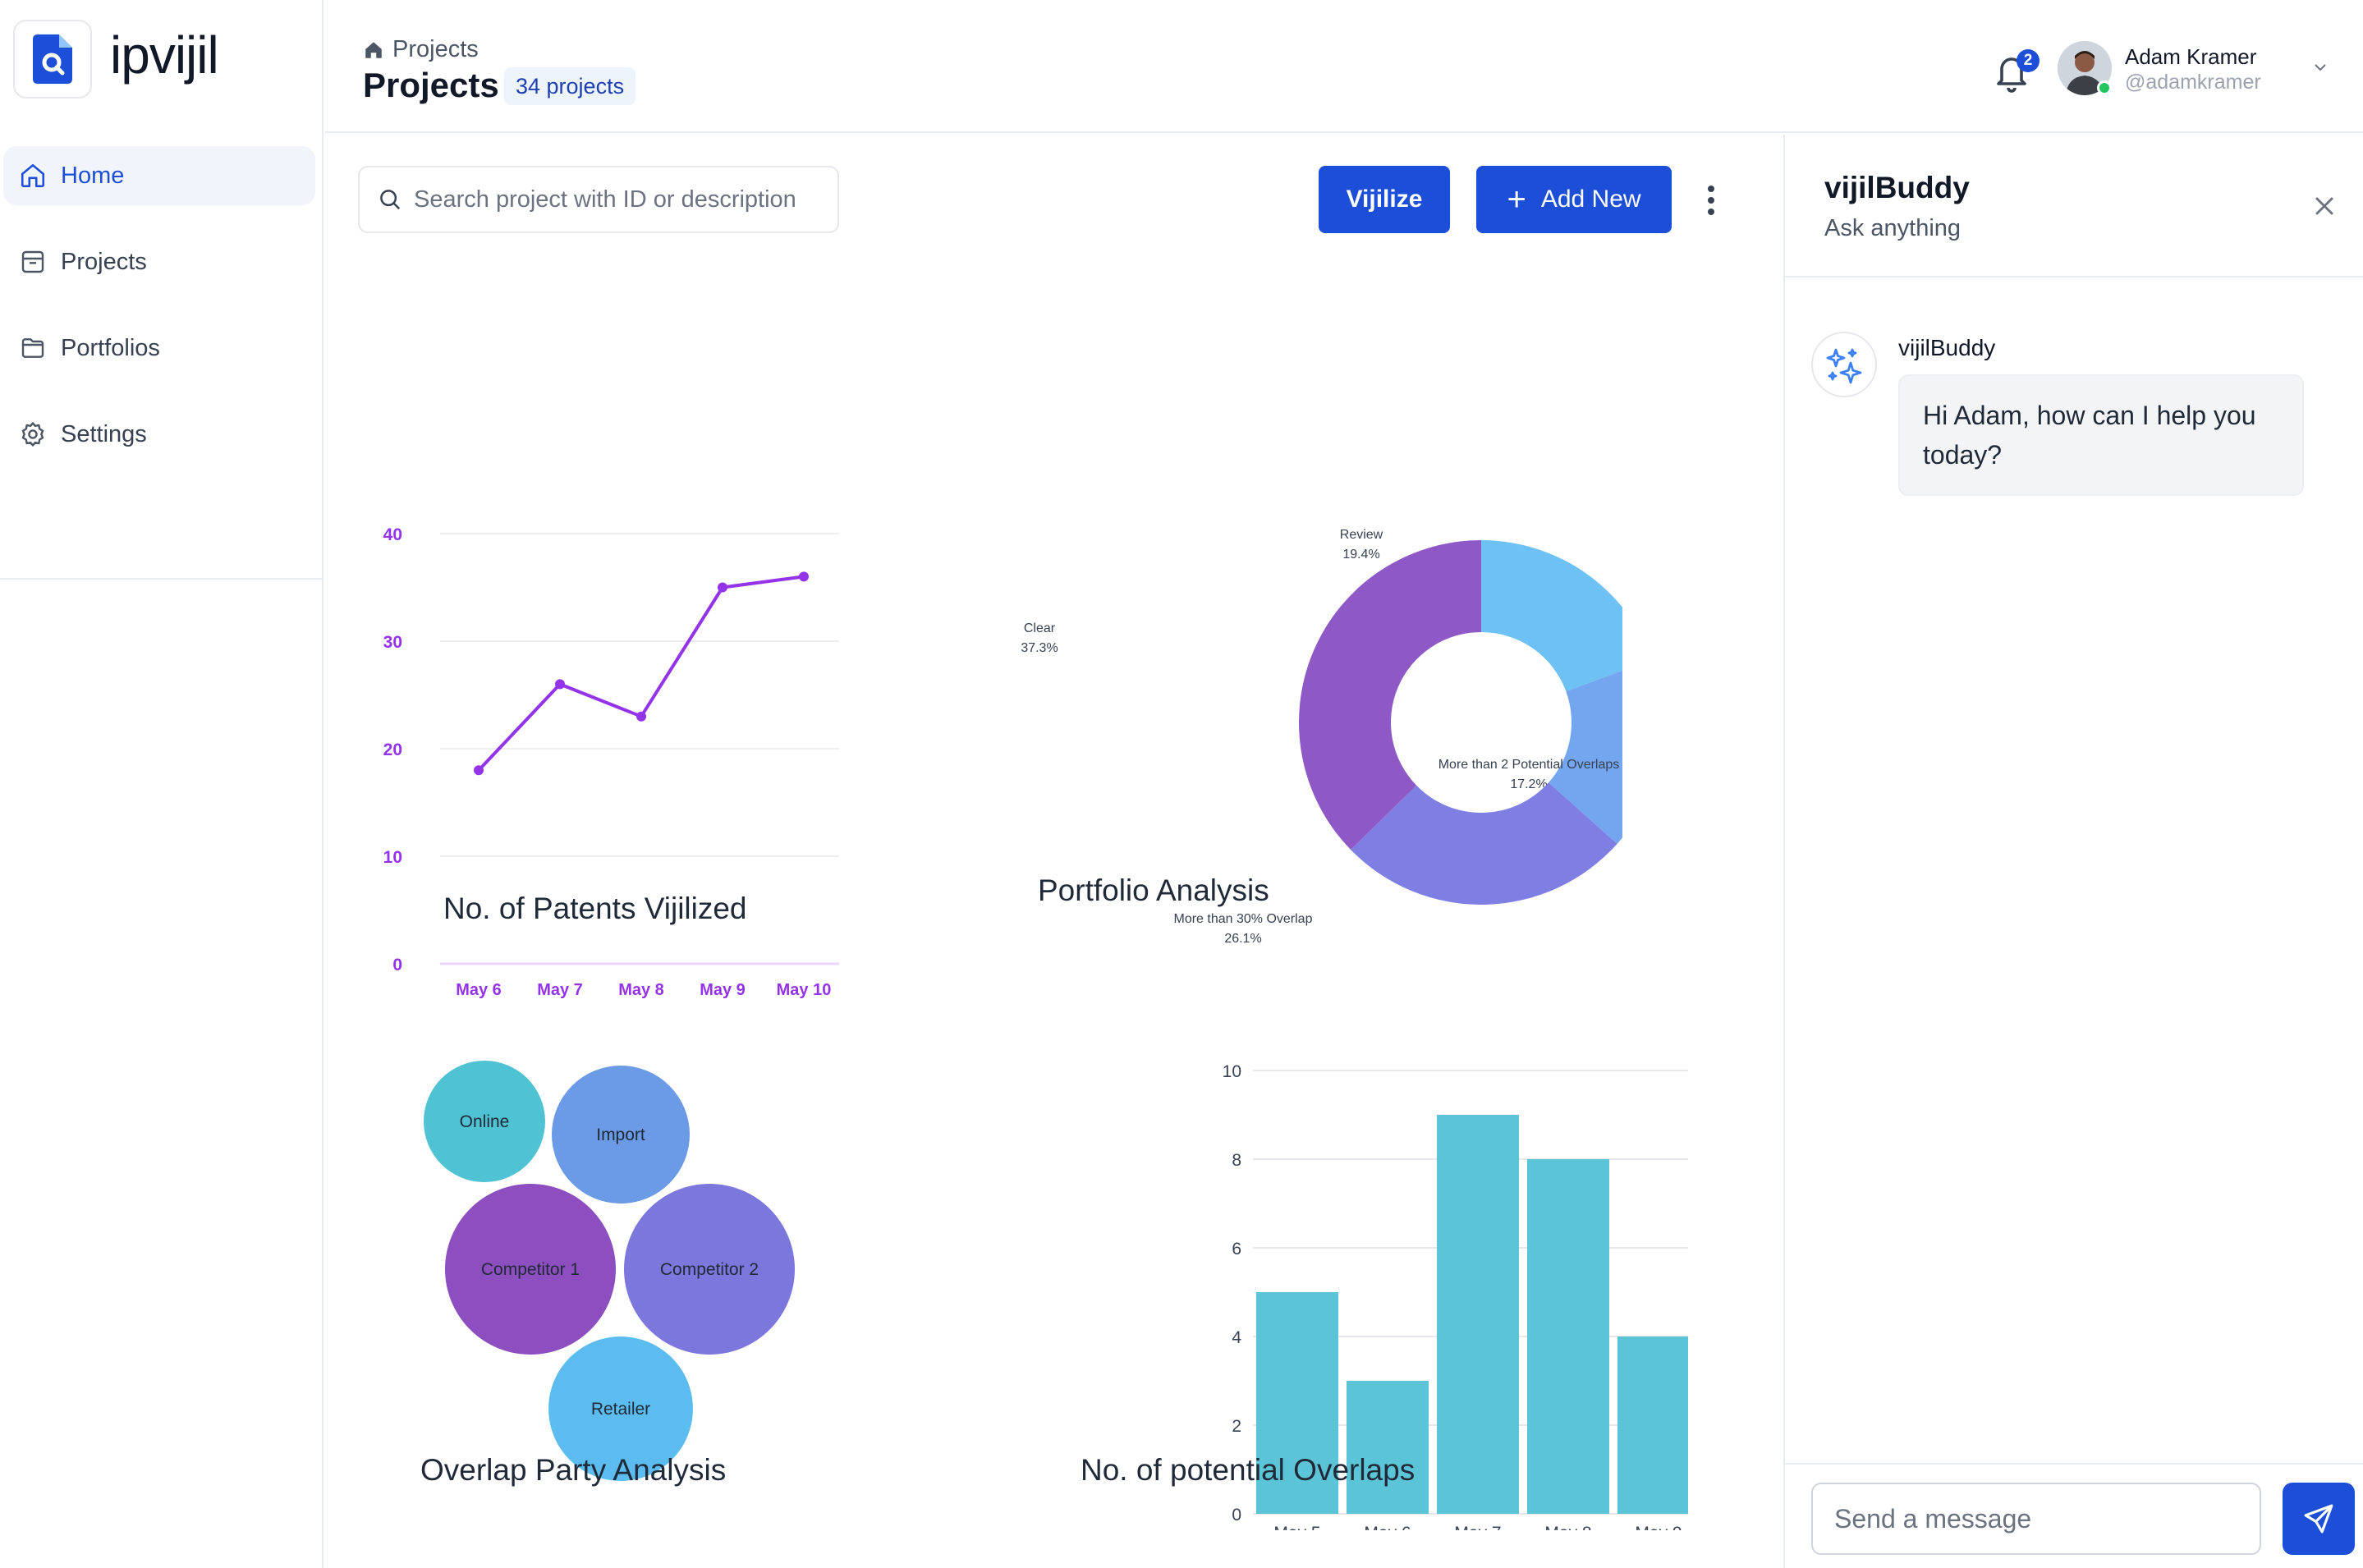  Describe the element at coordinates (619, 199) in the screenshot. I see `search-input` at that location.